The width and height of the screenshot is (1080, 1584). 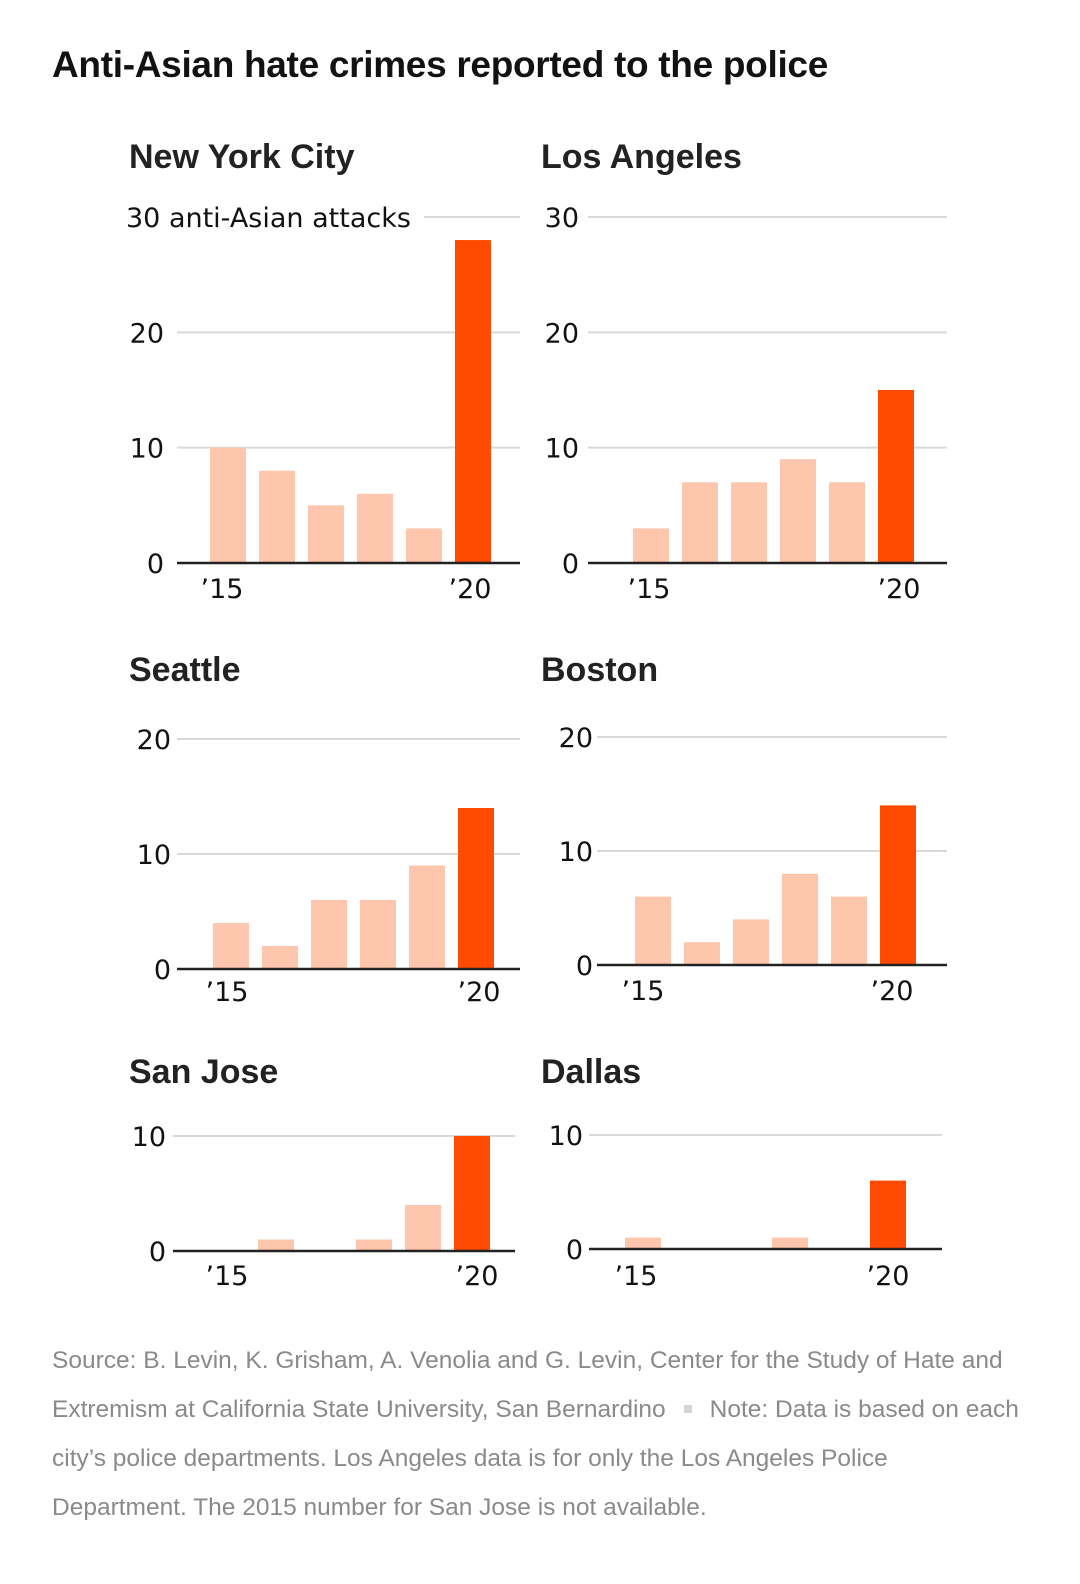 I want to click on nyc-bar-2018, so click(x=375, y=528).